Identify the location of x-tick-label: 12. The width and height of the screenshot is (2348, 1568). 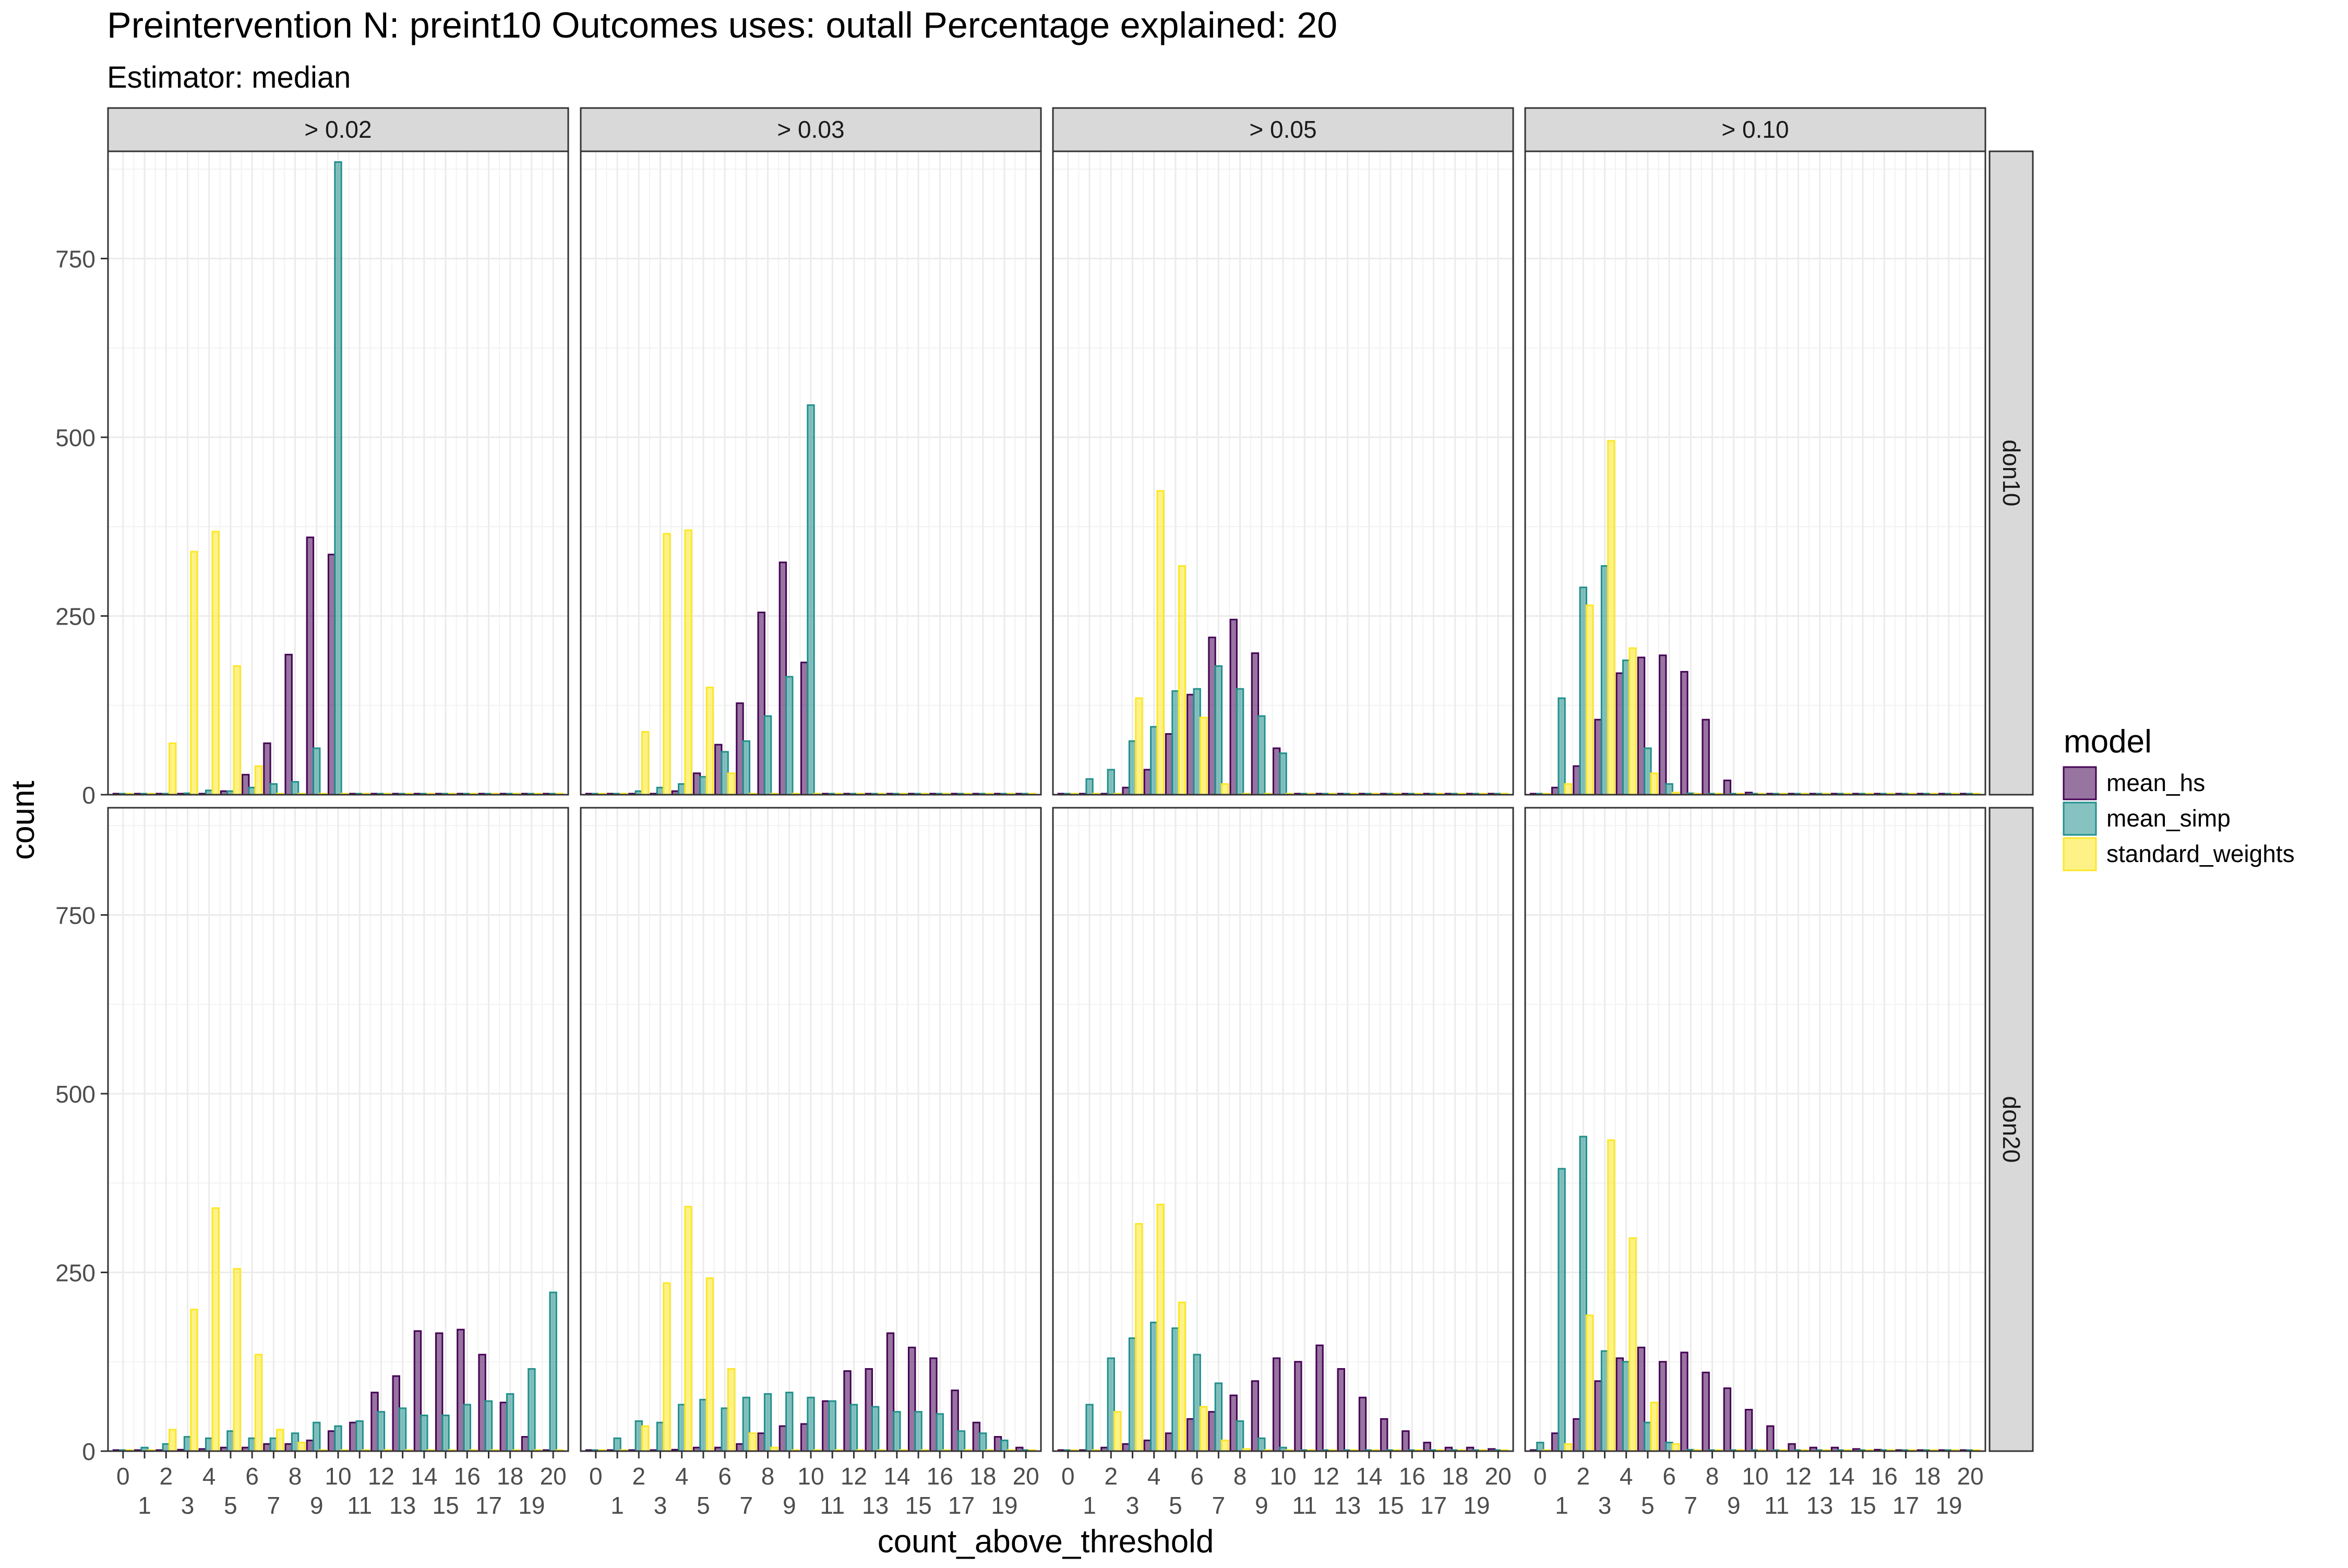
(381, 1476).